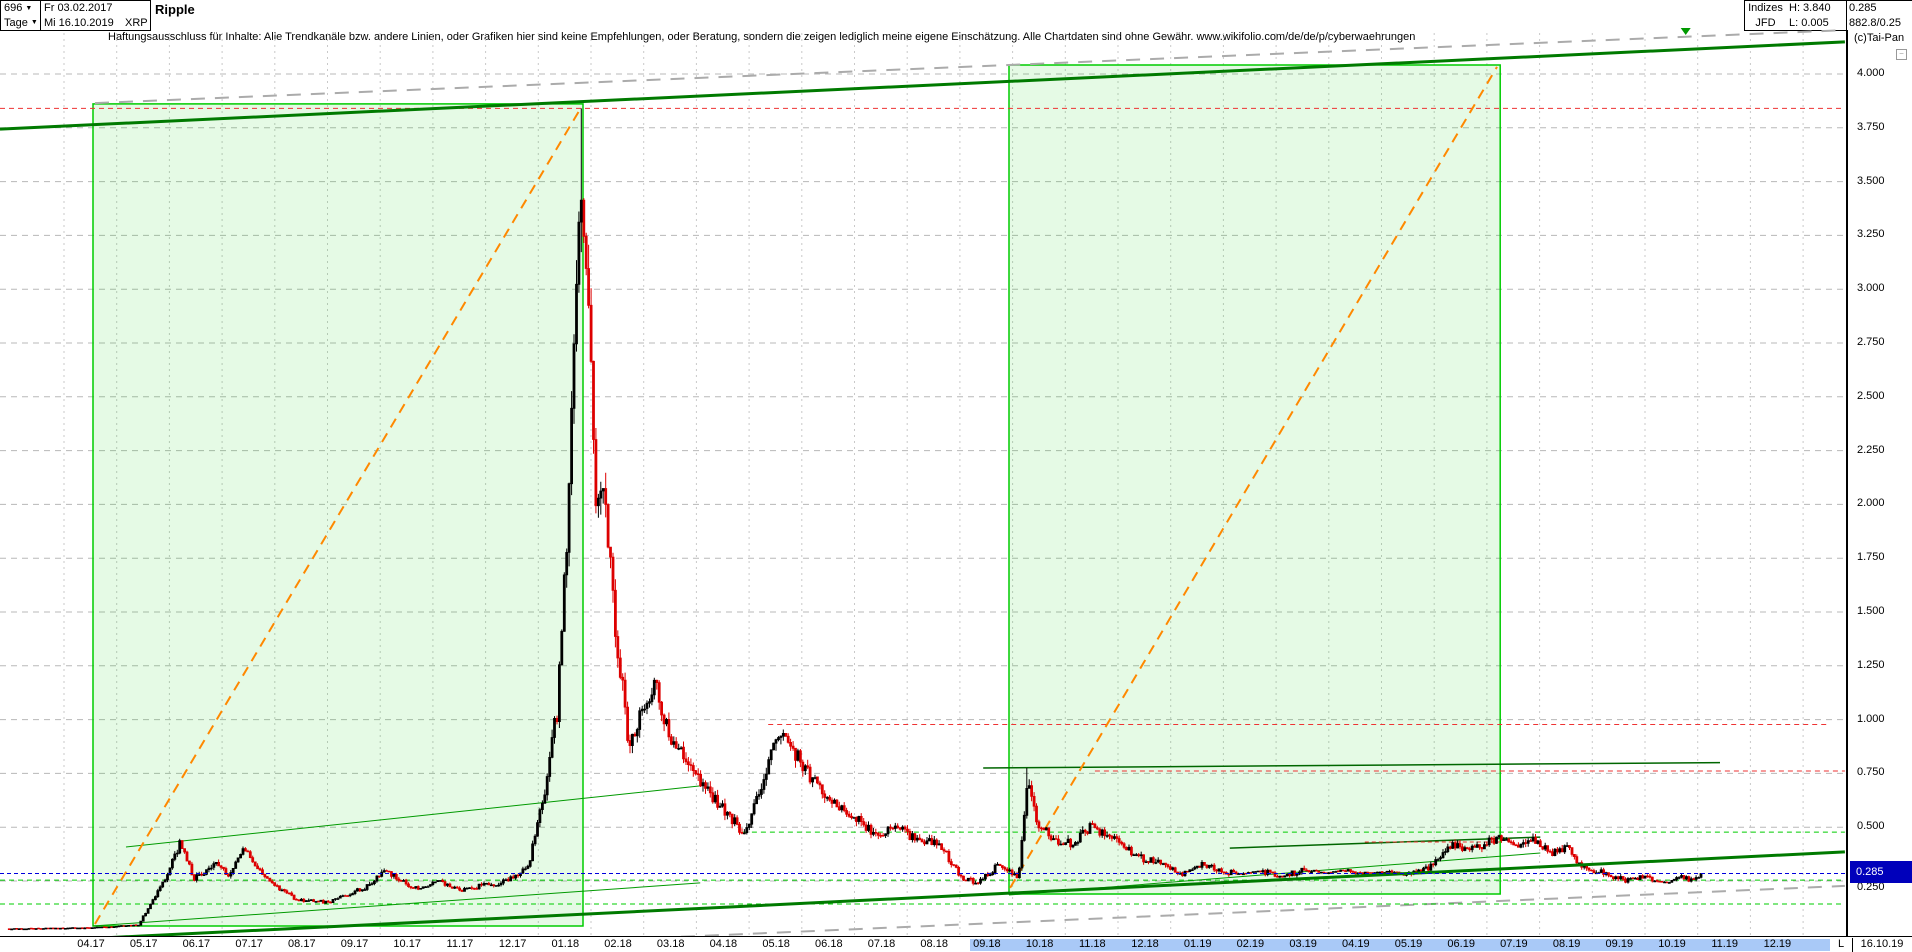 This screenshot has height=952, width=1912. Describe the element at coordinates (1765, 23) in the screenshot. I see `feed-cell: JFD` at that location.